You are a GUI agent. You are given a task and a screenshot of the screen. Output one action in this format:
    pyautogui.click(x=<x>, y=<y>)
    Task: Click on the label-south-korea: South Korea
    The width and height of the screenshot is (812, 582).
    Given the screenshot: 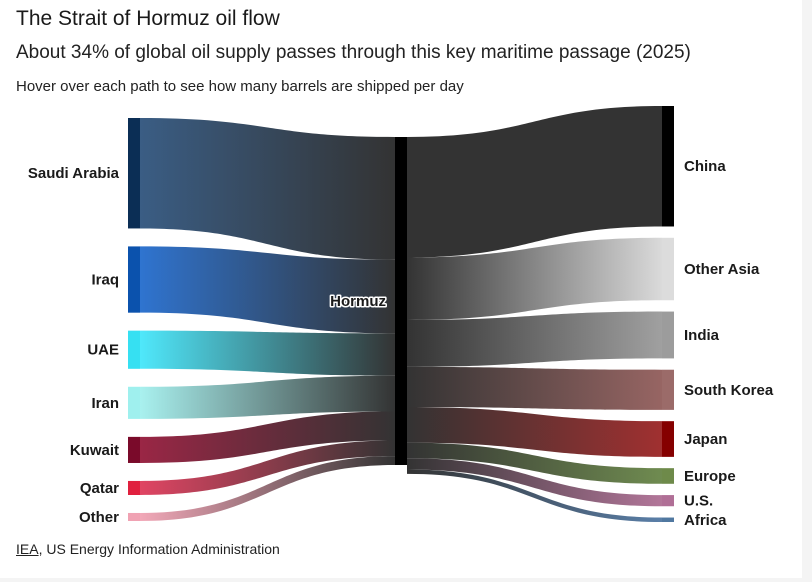 What is the action you would take?
    pyautogui.click(x=729, y=390)
    